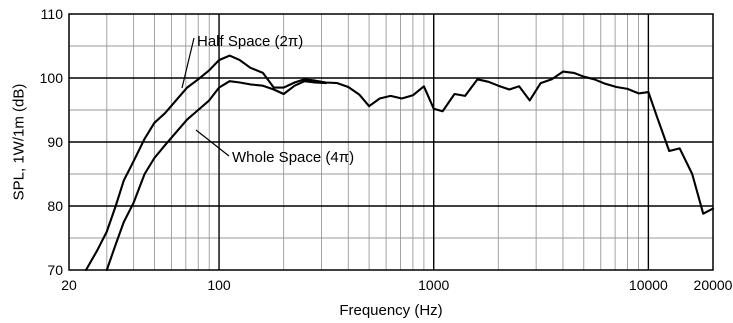  Describe the element at coordinates (212, 143) in the screenshot. I see `whole-space-leader-line` at that location.